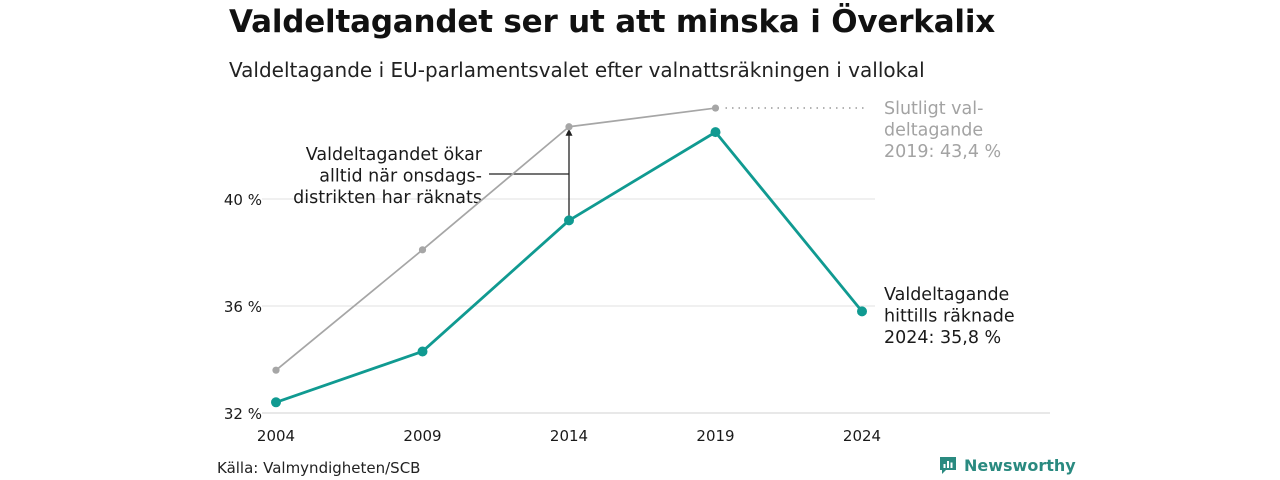 The width and height of the screenshot is (1280, 480). I want to click on brand-name: Newsworthy, so click(1020, 465).